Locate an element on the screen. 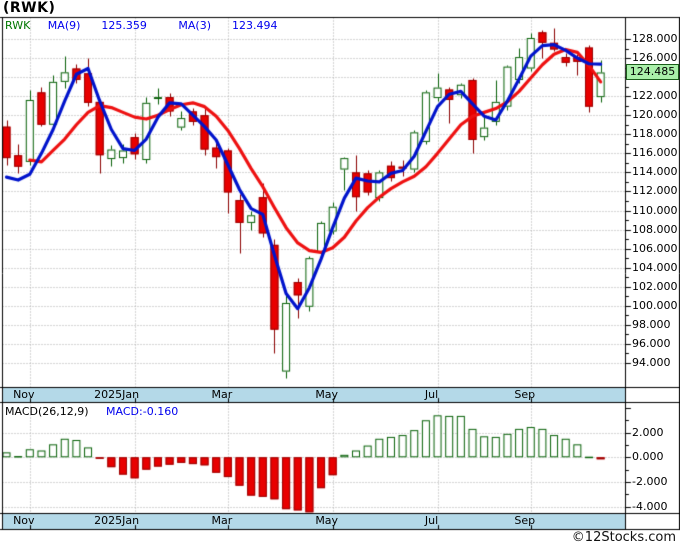 Image resolution: width=680 pixels, height=546 pixels. price-axis-label: 122.000 is located at coordinates (655, 96).